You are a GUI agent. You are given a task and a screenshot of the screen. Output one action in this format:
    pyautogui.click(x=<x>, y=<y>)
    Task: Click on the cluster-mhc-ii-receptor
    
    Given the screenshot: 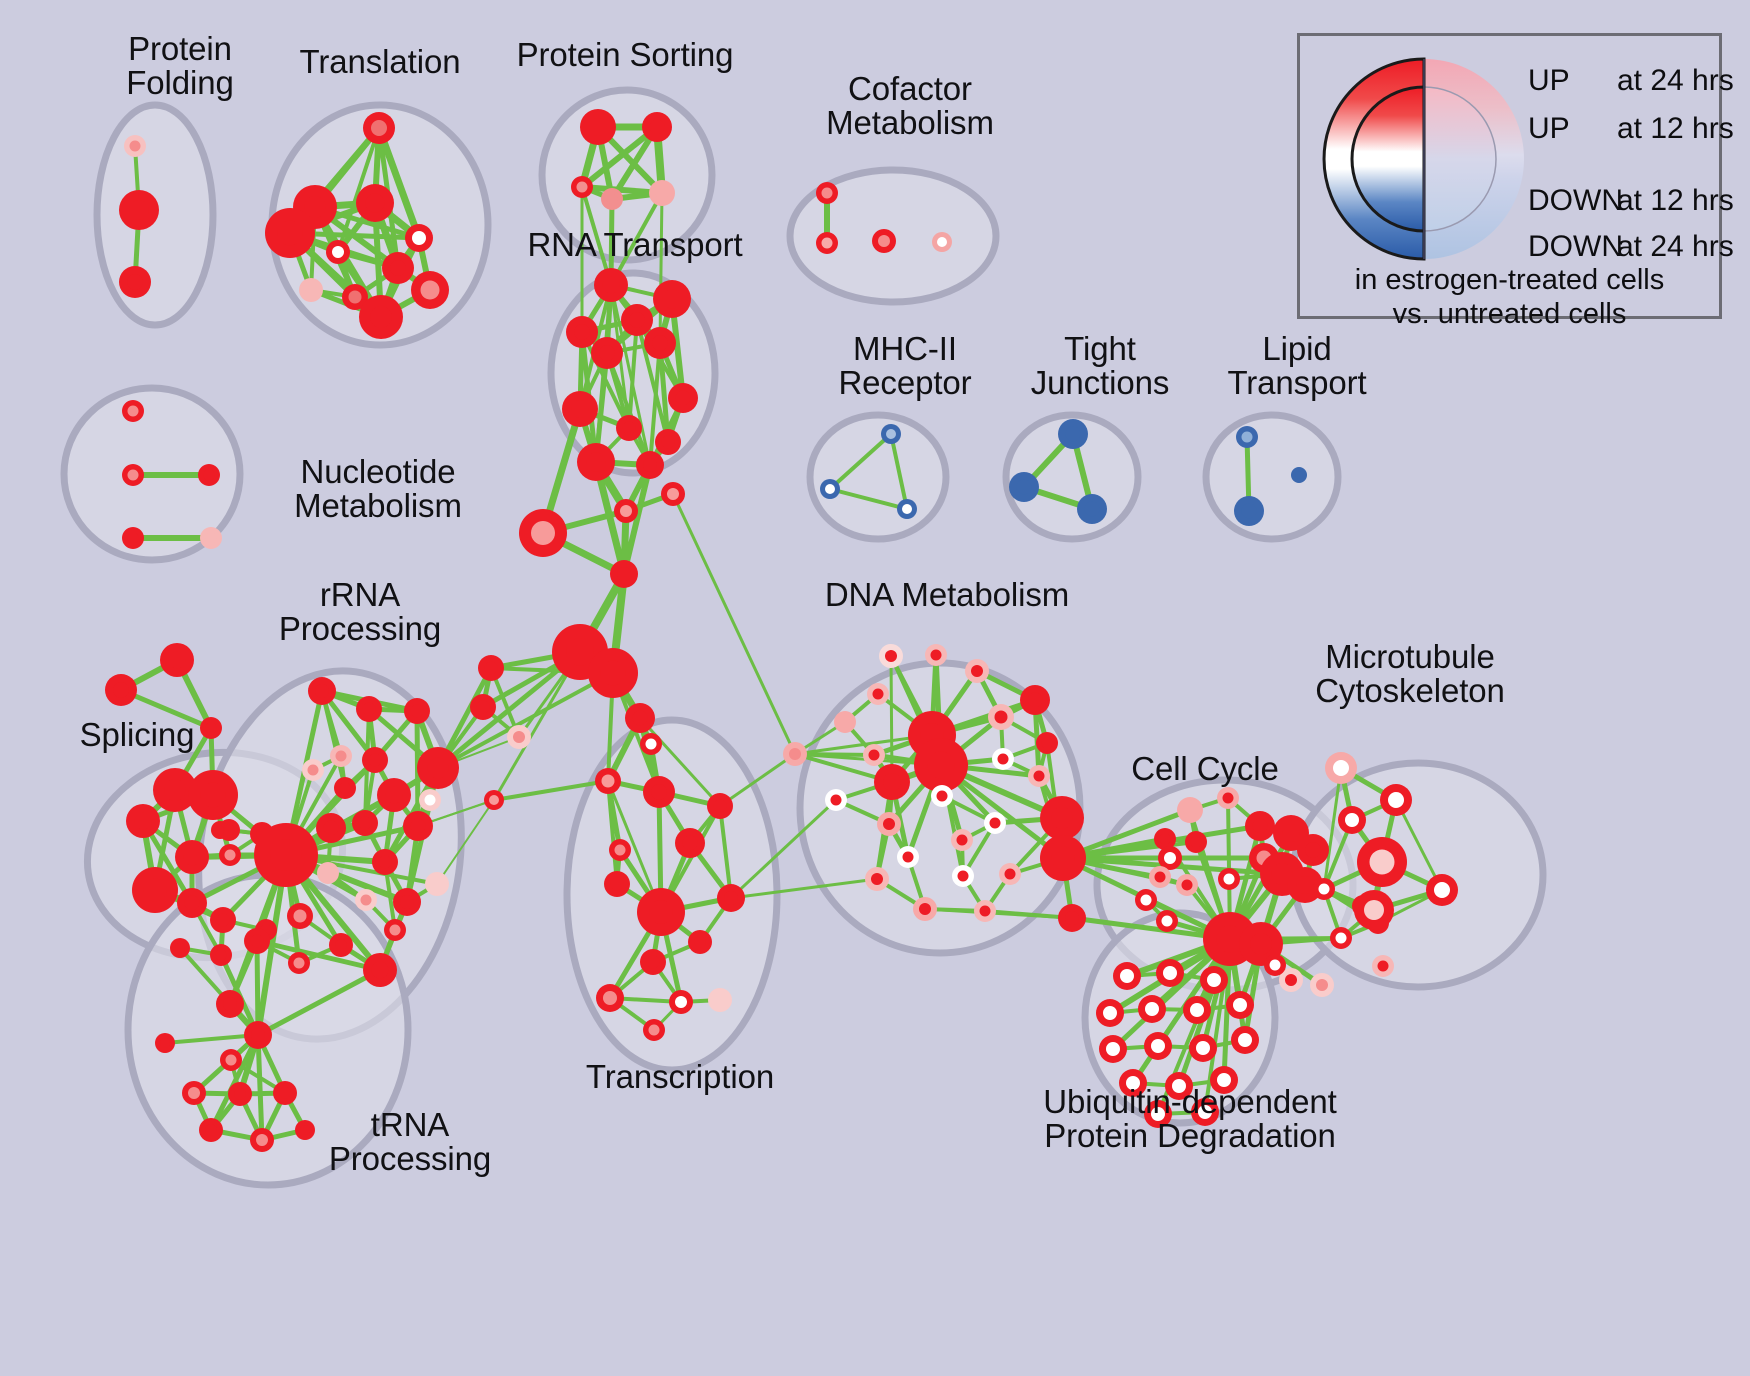 What is the action you would take?
    pyautogui.click(x=878, y=477)
    